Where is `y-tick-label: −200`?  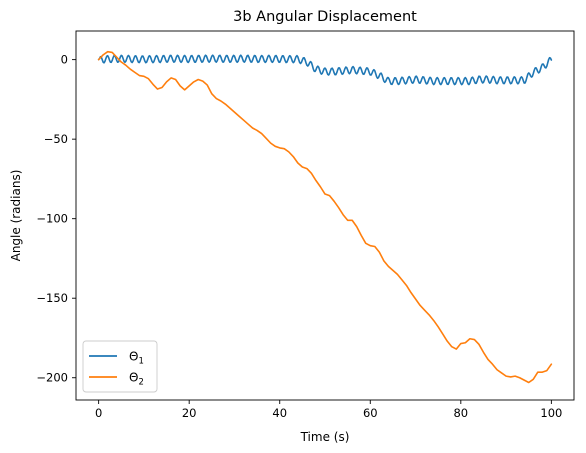 y-tick-label: −200 is located at coordinates (52, 378).